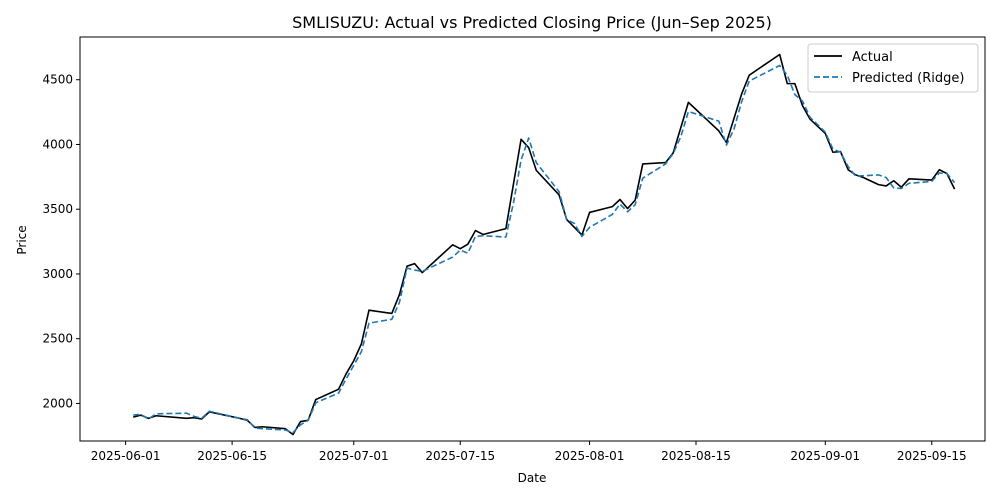 The width and height of the screenshot is (1000, 500). What do you see at coordinates (57, 403) in the screenshot?
I see `y-tick-label: 2000` at bounding box center [57, 403].